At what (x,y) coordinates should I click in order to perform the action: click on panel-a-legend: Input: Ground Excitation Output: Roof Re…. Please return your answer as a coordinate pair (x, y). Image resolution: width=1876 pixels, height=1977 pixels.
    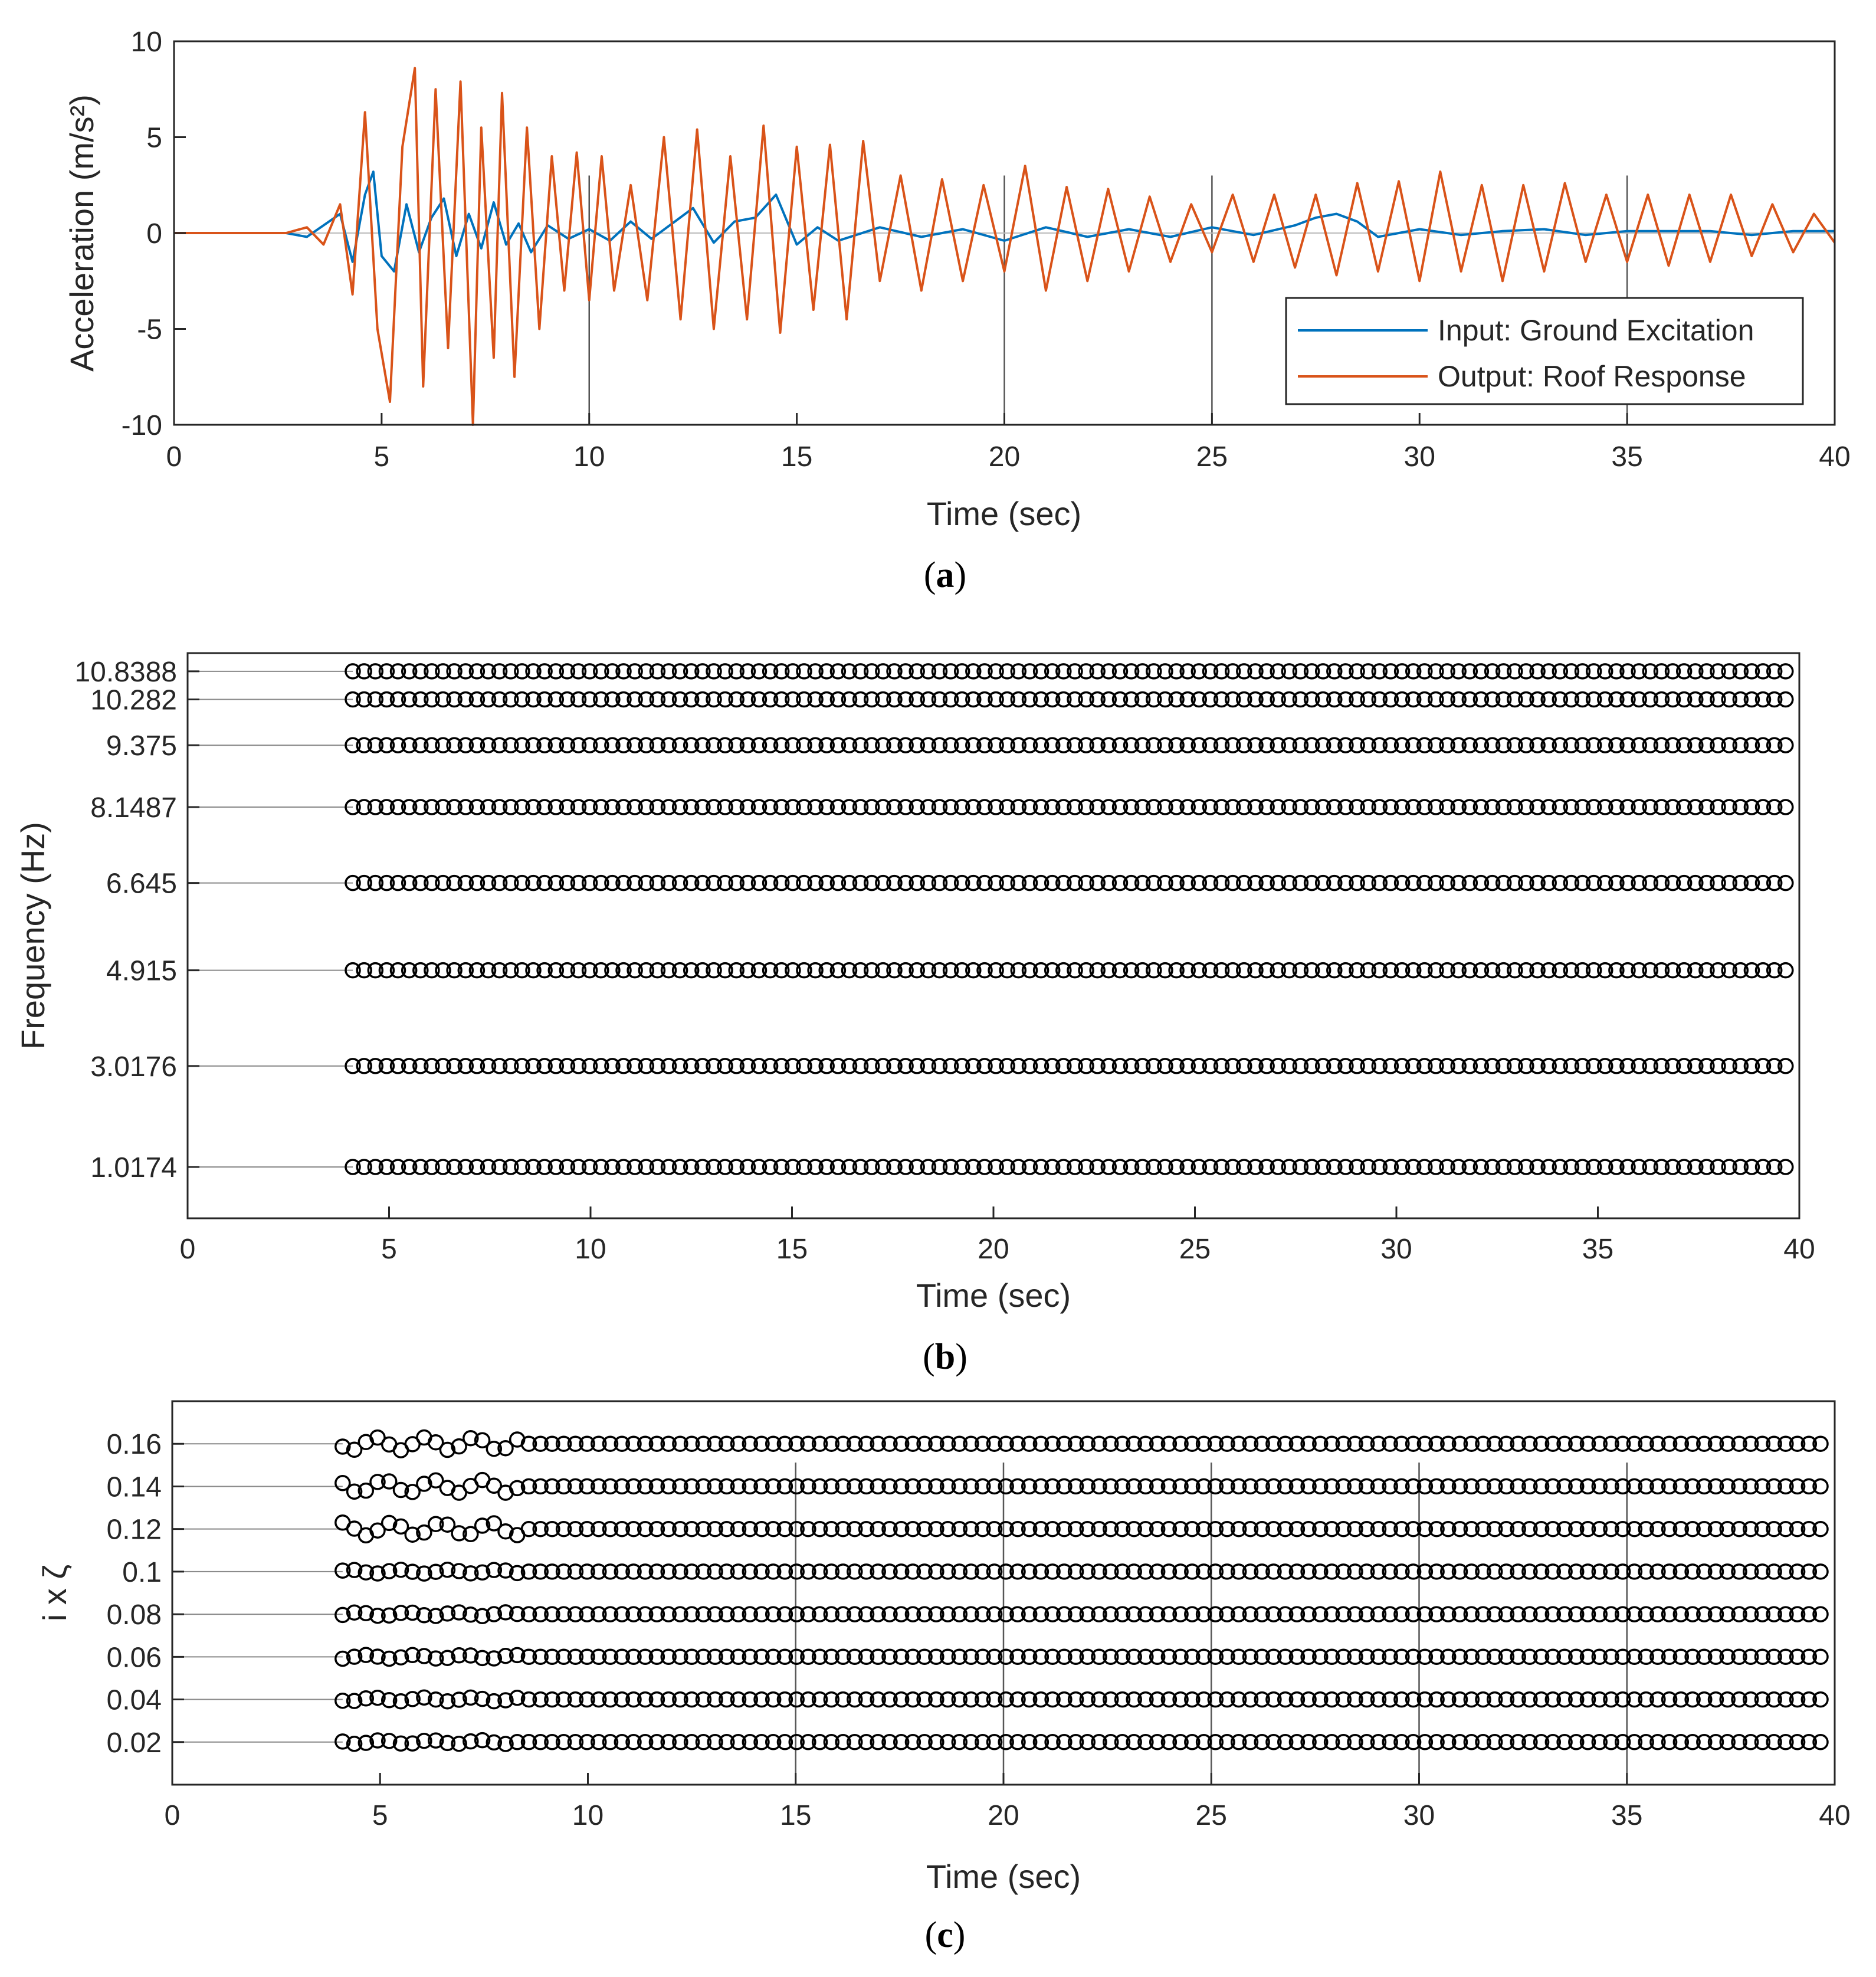
    Looking at the image, I should click on (1544, 351).